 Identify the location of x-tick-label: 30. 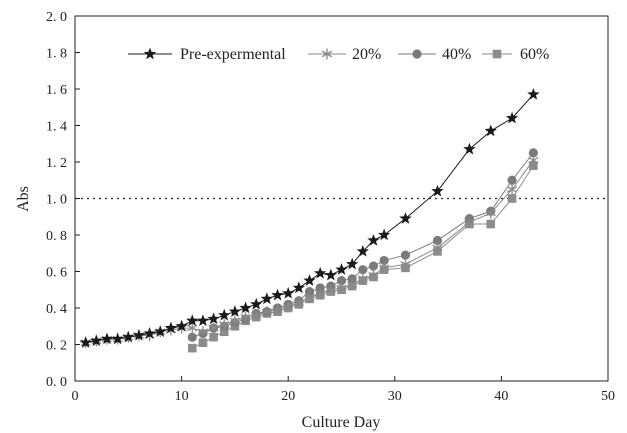
(395, 396).